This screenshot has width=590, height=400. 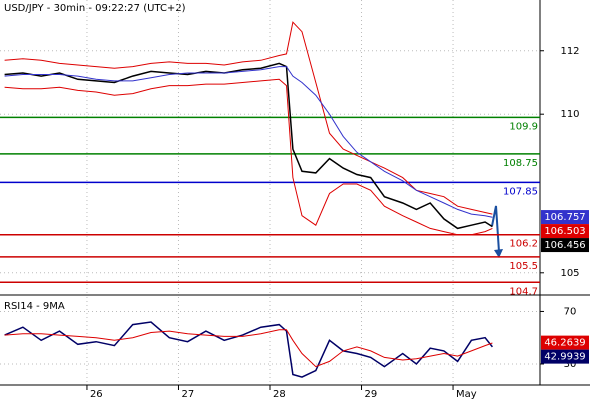 What do you see at coordinates (279, 394) in the screenshot?
I see `x-tick-label: 28` at bounding box center [279, 394].